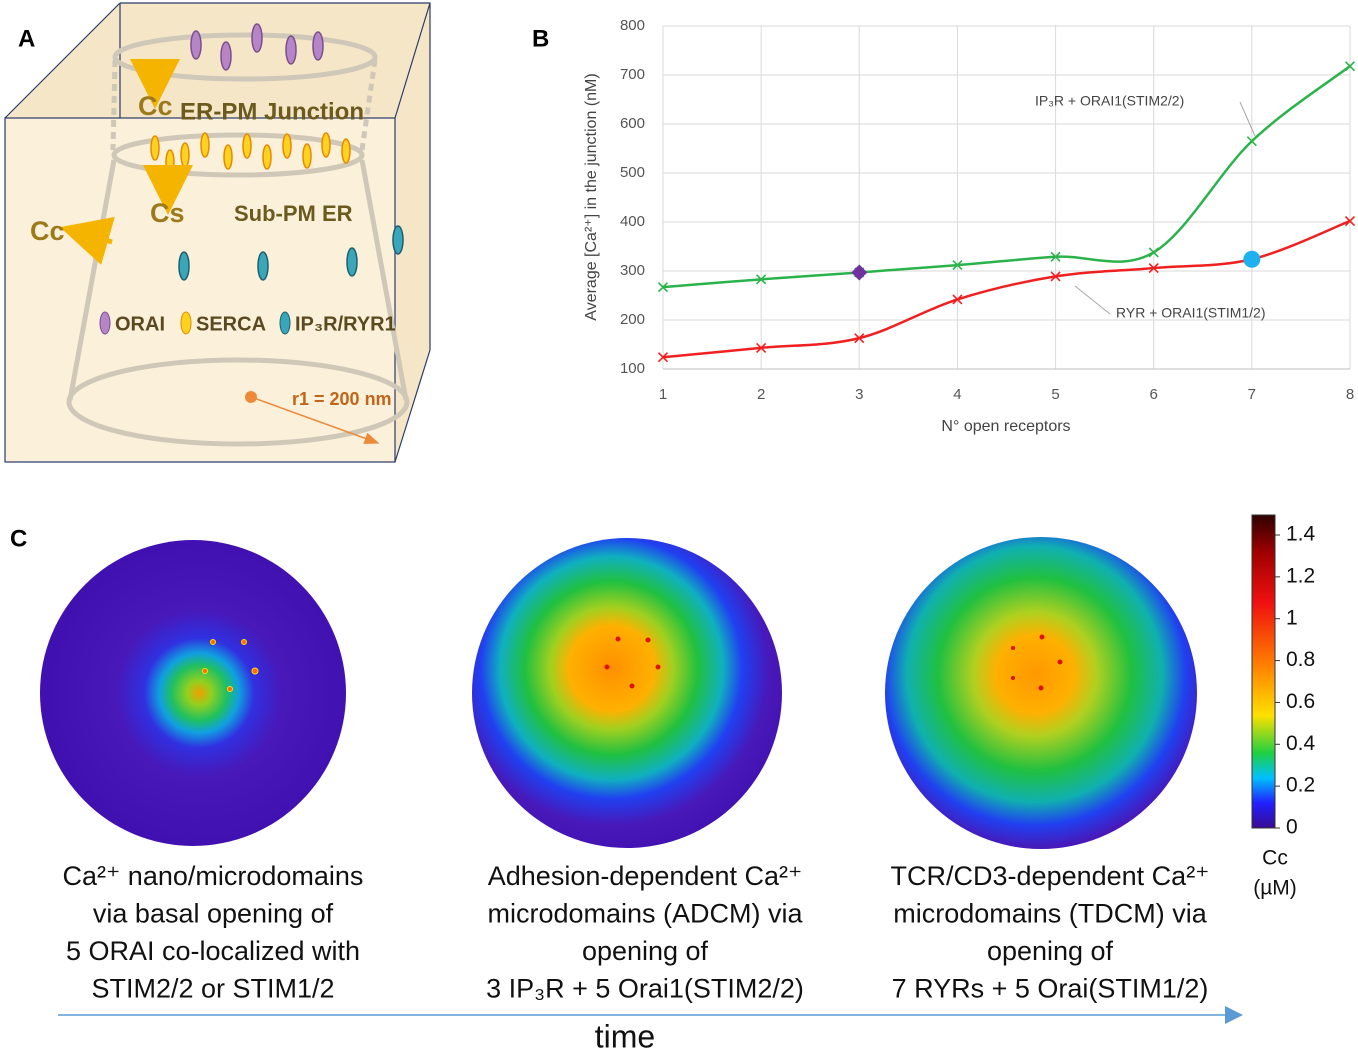 This screenshot has width=1358, height=1053. I want to click on series-label: IP₃R + ORAI1(STIM2/2), so click(1109, 101).